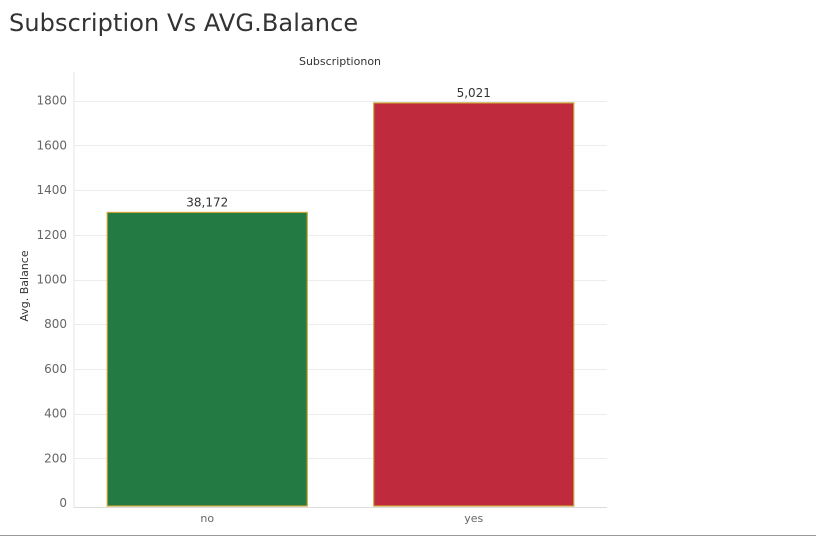 The width and height of the screenshot is (816, 538). I want to click on x-tick-label-yes: yes, so click(473, 518).